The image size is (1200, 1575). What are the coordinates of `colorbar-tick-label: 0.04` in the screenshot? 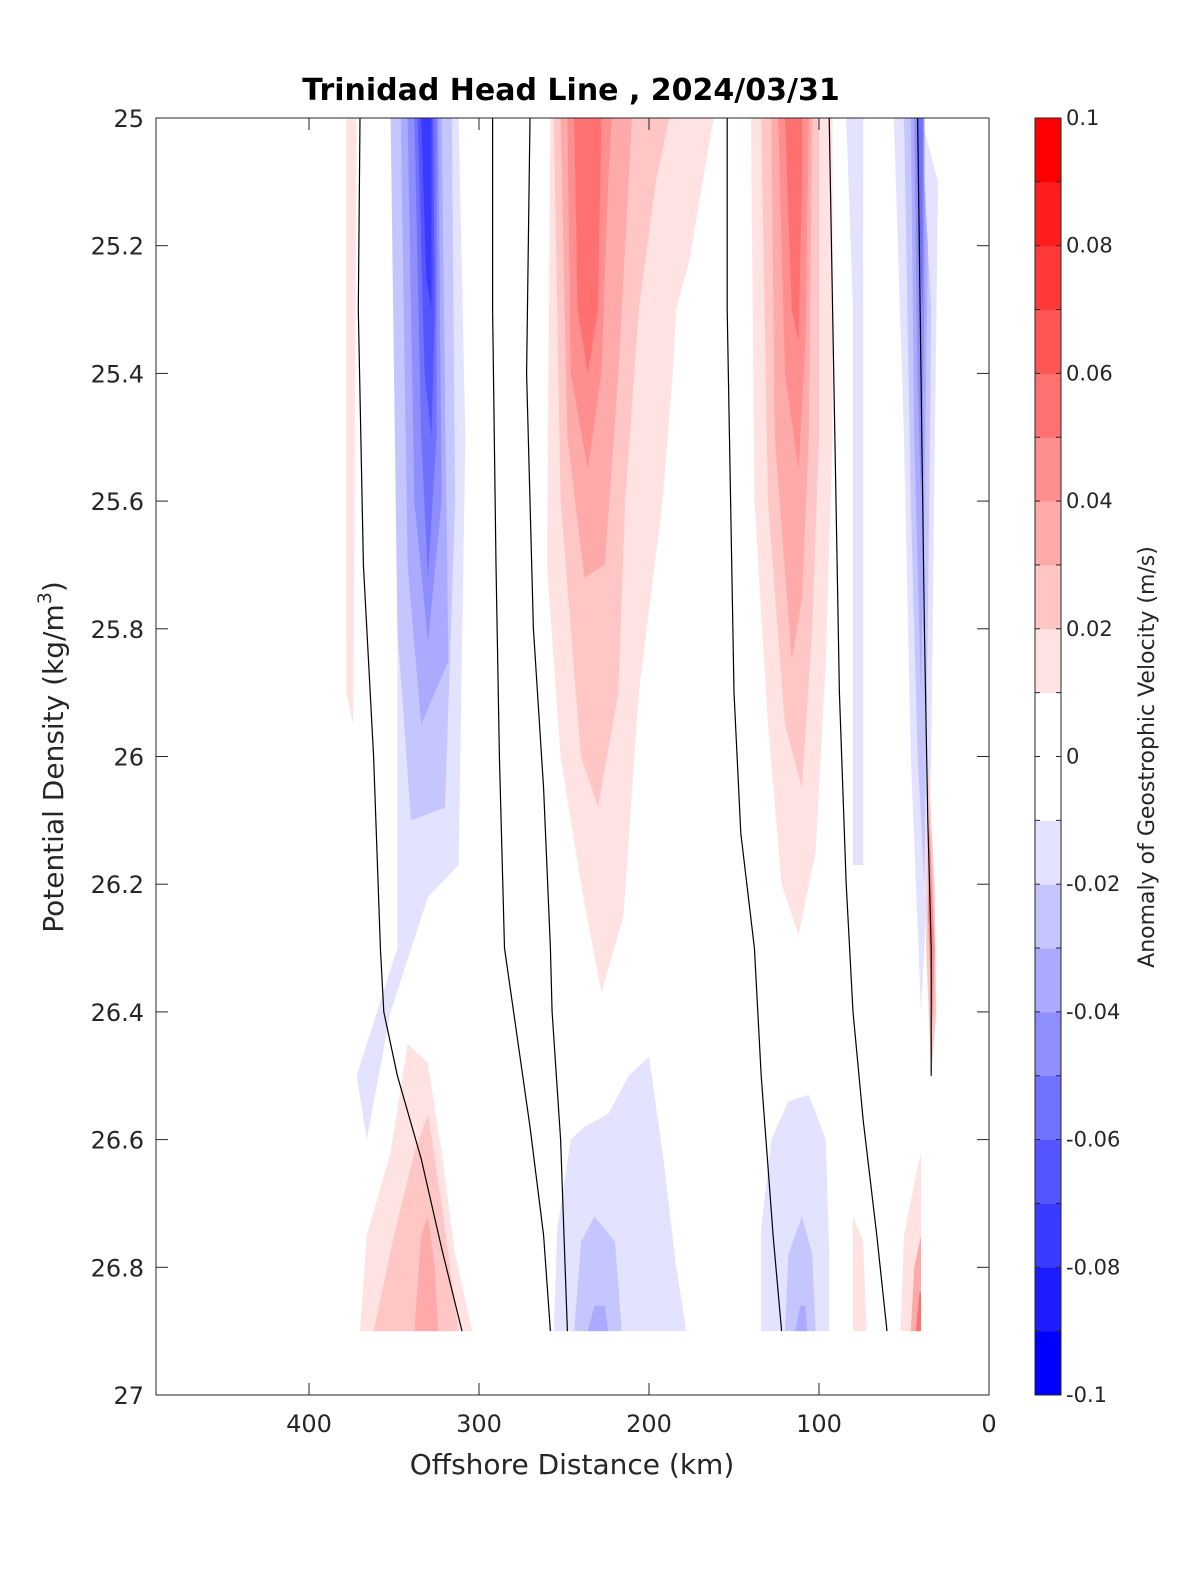 It's located at (1089, 501).